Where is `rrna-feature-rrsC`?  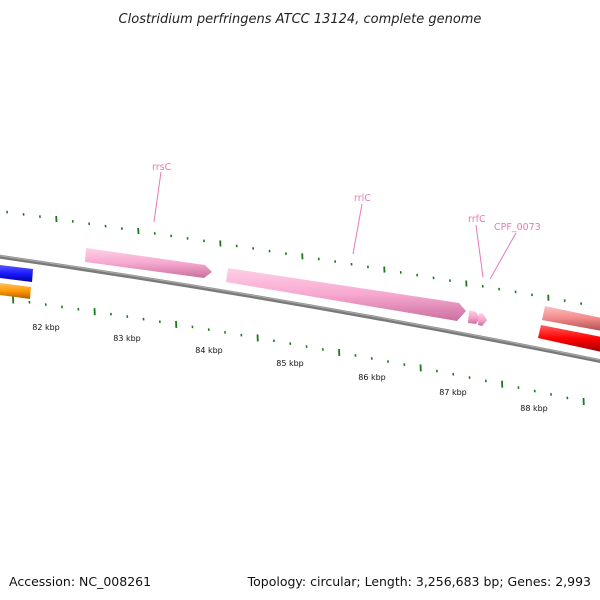 rrna-feature-rrsC is located at coordinates (148, 263).